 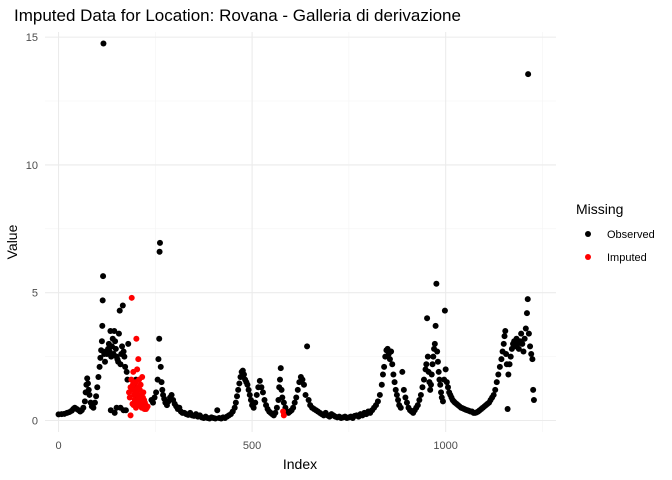 What do you see at coordinates (35, 421) in the screenshot?
I see `y-tick-label: 0` at bounding box center [35, 421].